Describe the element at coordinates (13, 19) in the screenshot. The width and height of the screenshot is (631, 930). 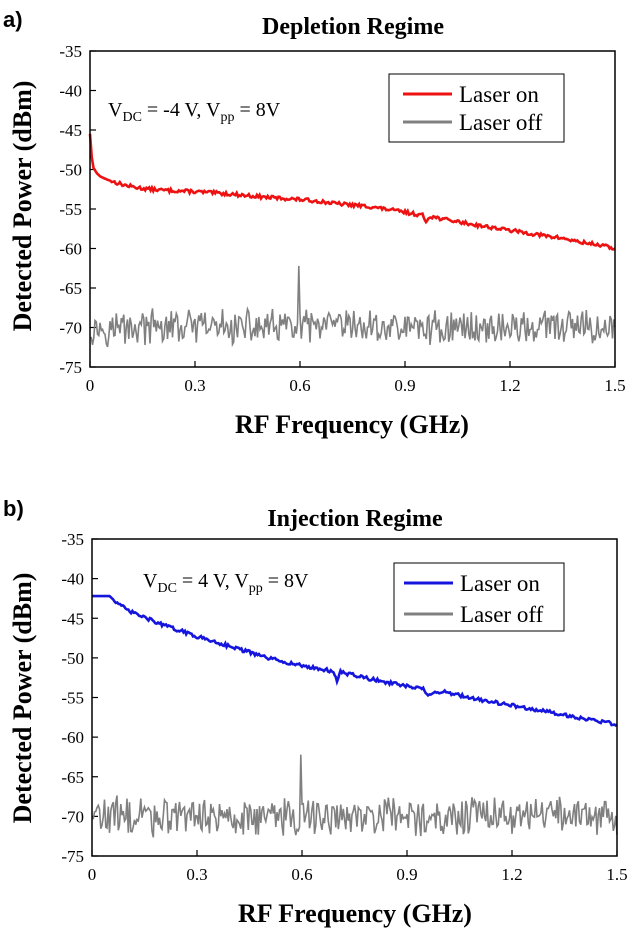
I see `panel-label-a: a)` at that location.